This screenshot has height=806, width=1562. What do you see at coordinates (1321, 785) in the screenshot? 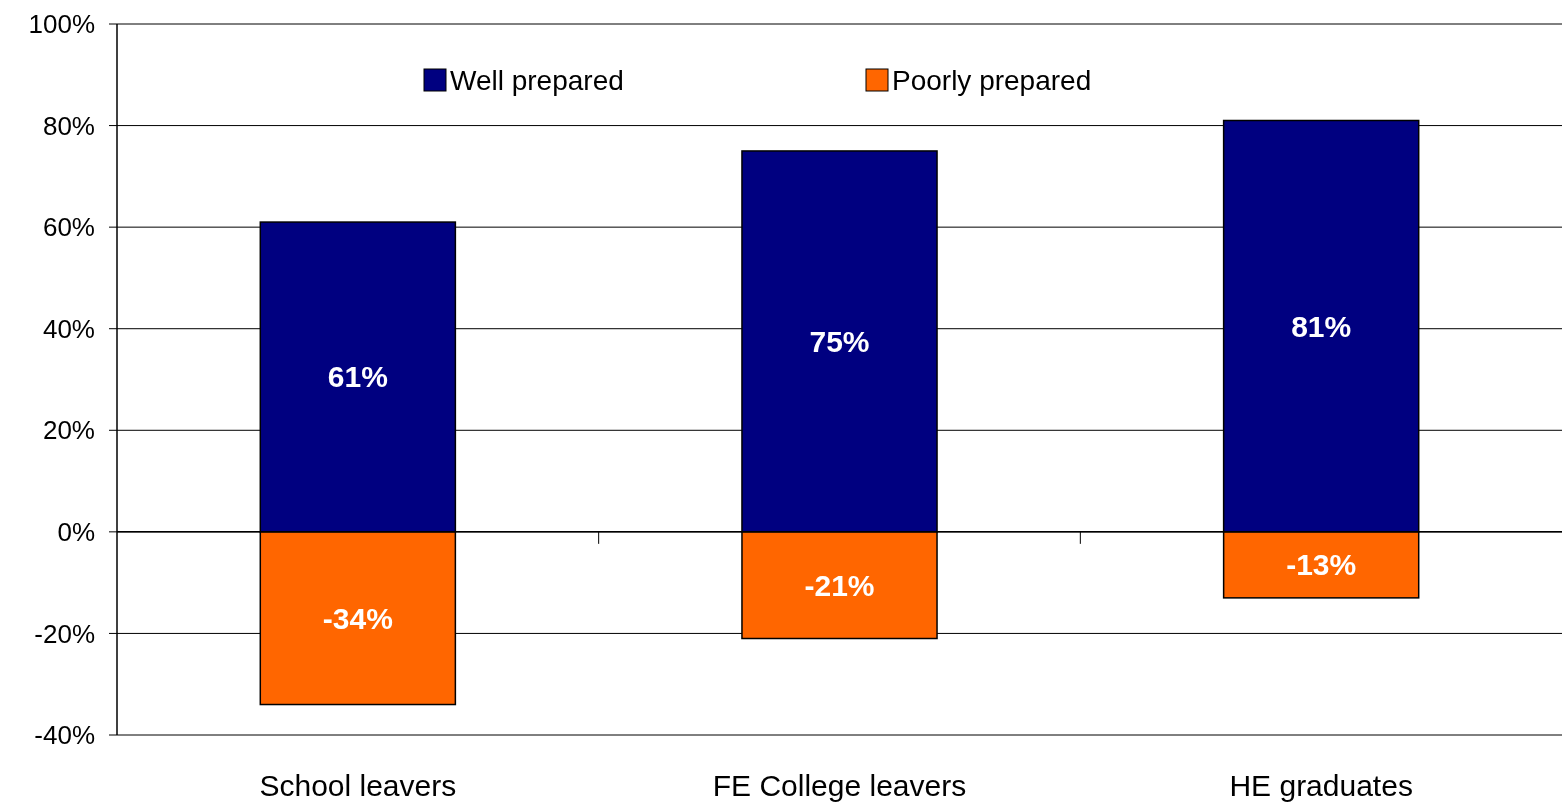
I see `x-tick-label: HE graduates` at bounding box center [1321, 785].